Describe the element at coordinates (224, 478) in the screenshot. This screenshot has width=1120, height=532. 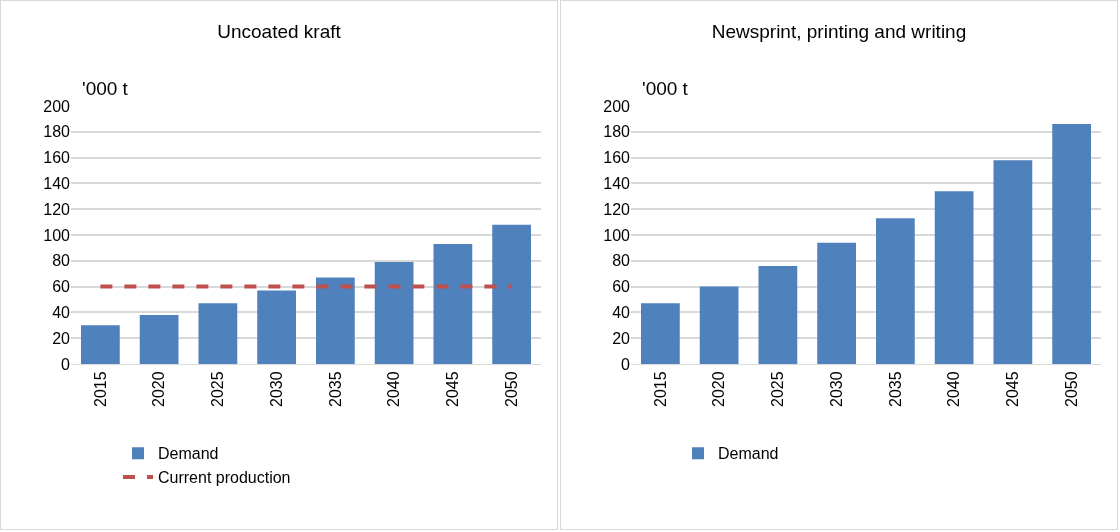
I see `legend-label: Current production` at that location.